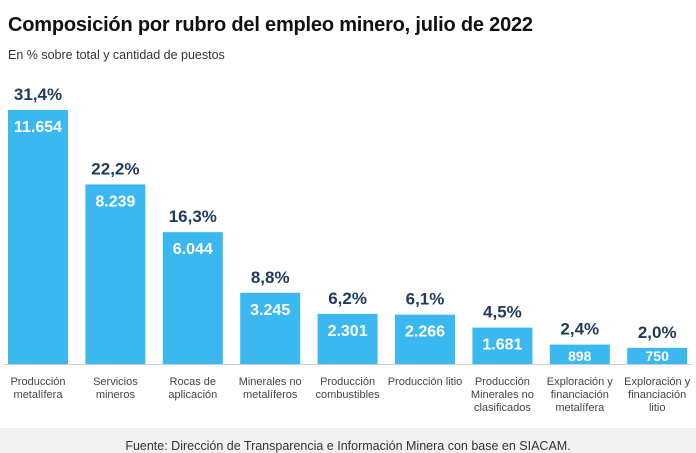 This screenshot has height=453, width=696. I want to click on category-label: Rocas de aplicación, so click(192, 388).